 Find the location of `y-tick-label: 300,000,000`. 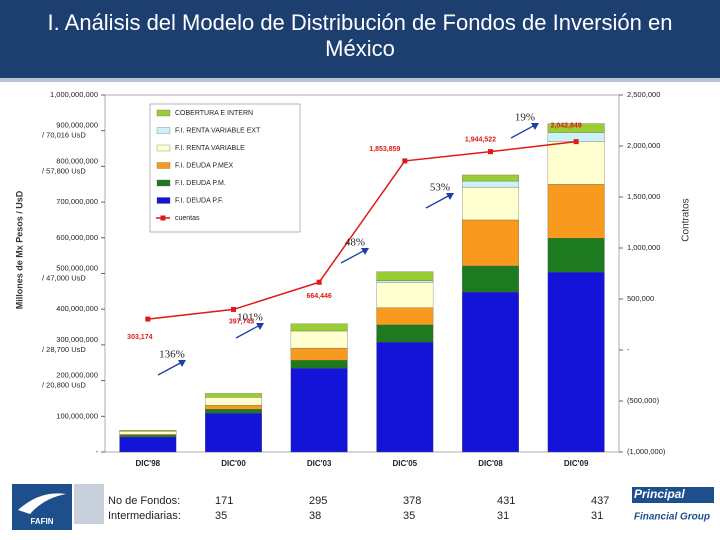

y-tick-label: 300,000,000 is located at coordinates (77, 339).